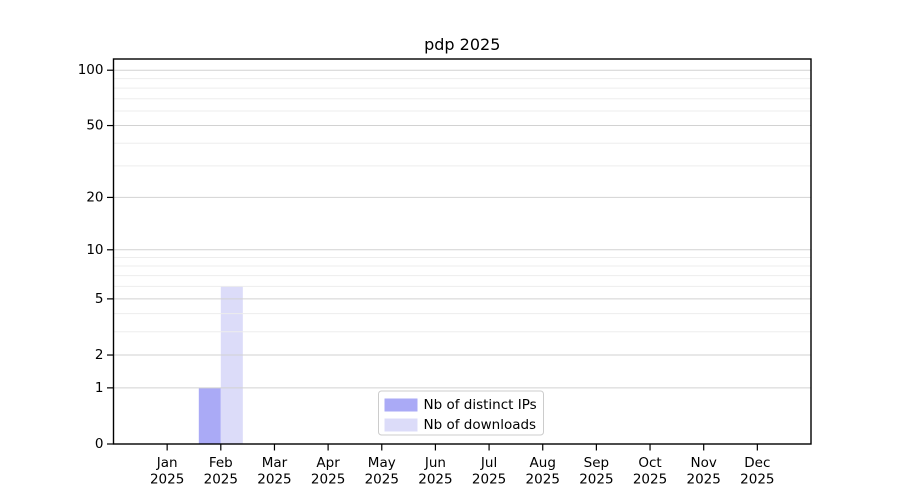  What do you see at coordinates (275, 463) in the screenshot?
I see `x-tick-label-month: Mar` at bounding box center [275, 463].